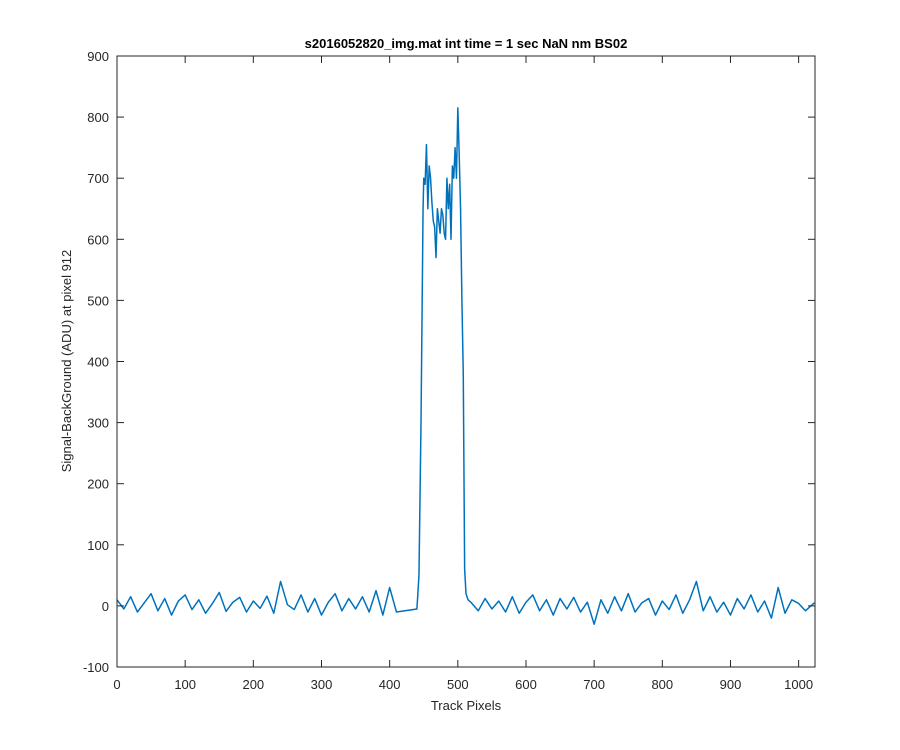 The width and height of the screenshot is (900, 750). Describe the element at coordinates (105, 606) in the screenshot. I see `y-tick-label: 0` at that location.